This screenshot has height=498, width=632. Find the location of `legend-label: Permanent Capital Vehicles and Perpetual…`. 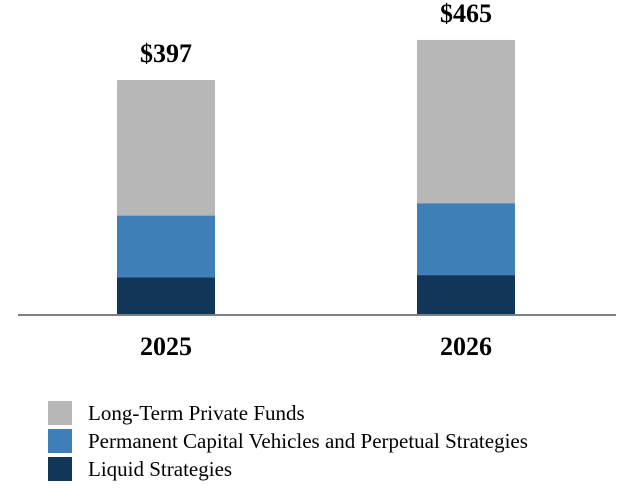

legend-label: Permanent Capital Vehicles and Perpetual… is located at coordinates (308, 440).